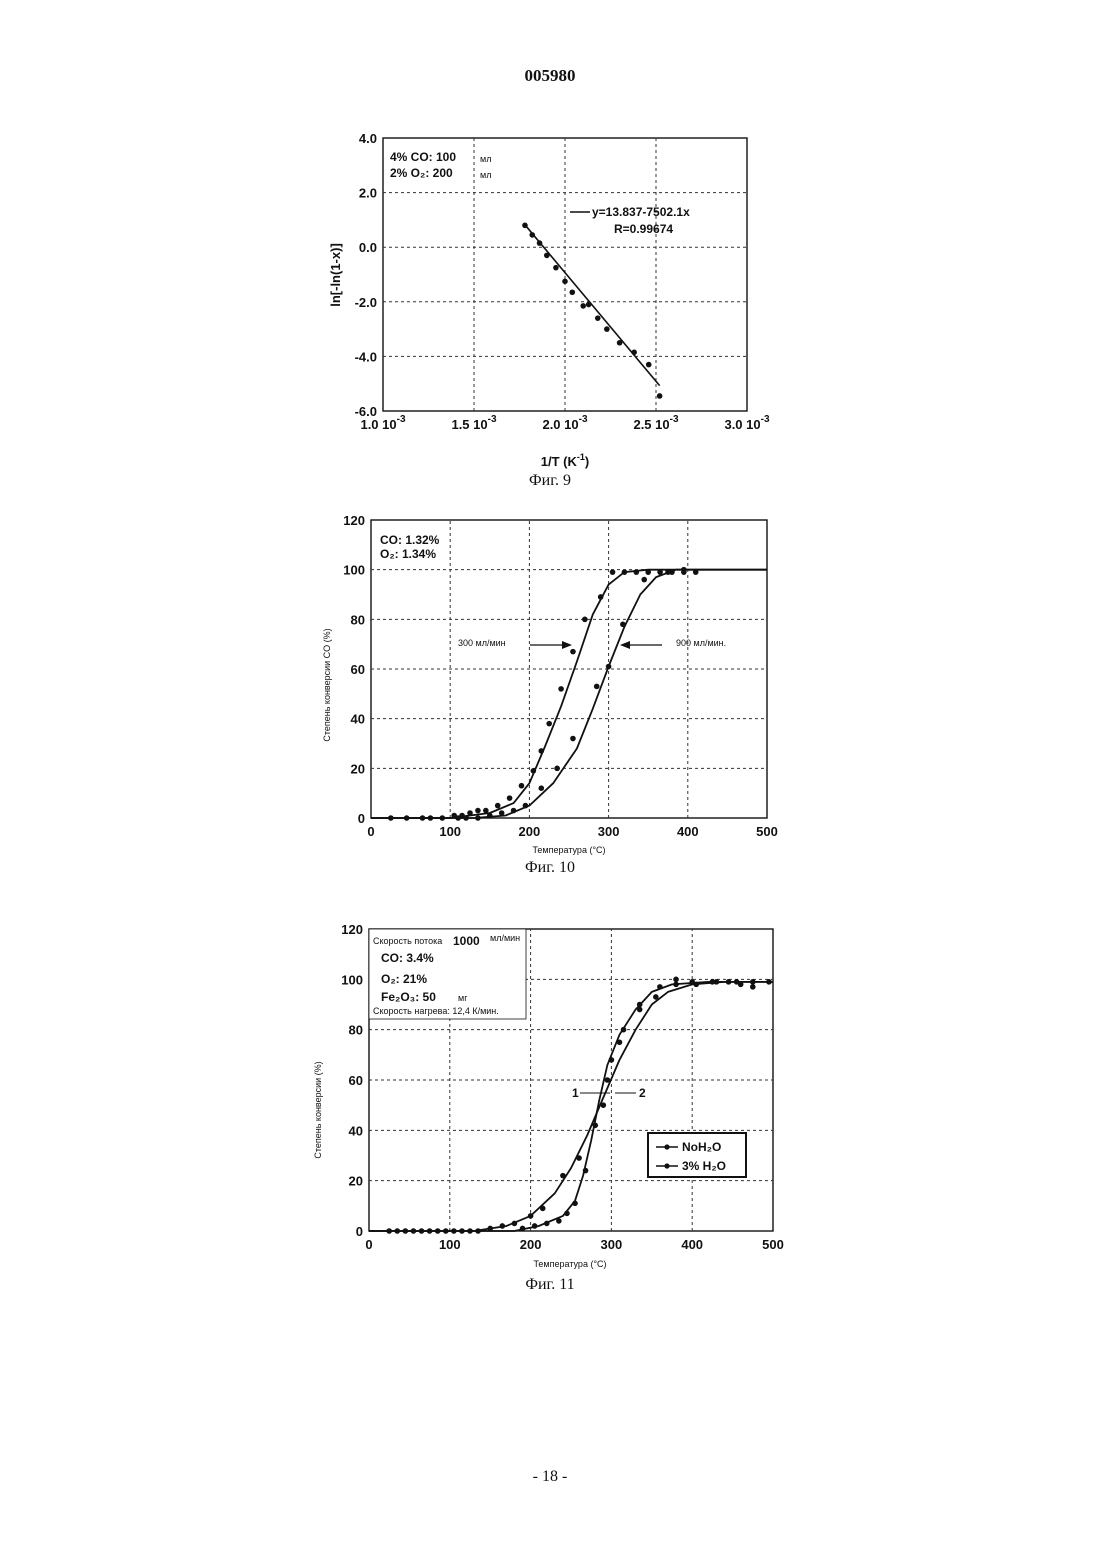 This screenshot has height=1556, width=1100. Describe the element at coordinates (701, 1147) in the screenshot. I see `fig11-legend-no-h2o: NoH₂O` at that location.